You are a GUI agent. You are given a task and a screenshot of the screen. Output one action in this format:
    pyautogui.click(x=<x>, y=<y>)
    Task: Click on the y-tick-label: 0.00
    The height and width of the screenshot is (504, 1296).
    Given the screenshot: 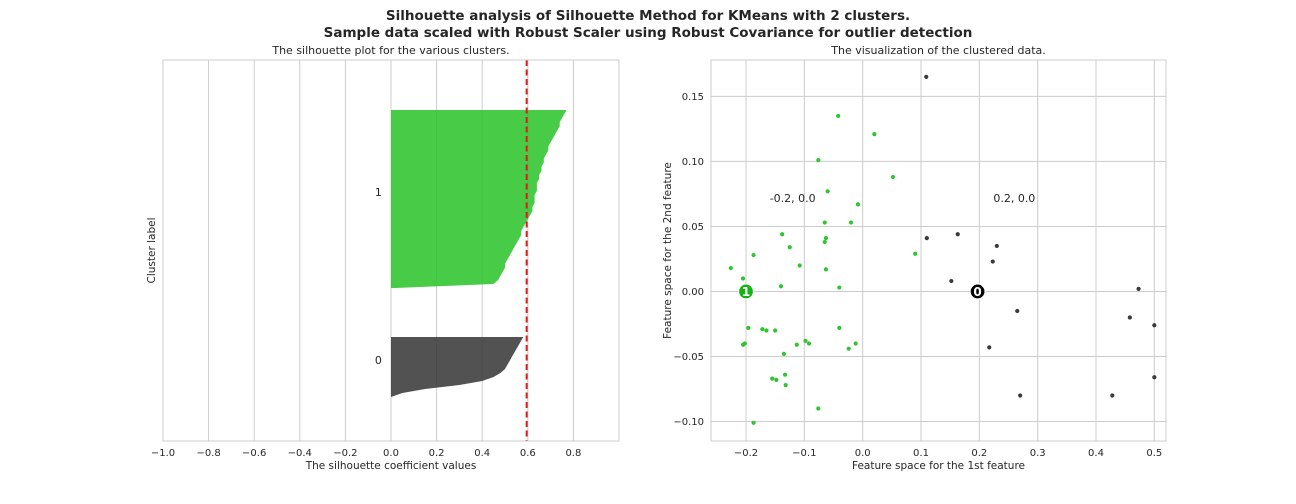 What is the action you would take?
    pyautogui.click(x=693, y=292)
    